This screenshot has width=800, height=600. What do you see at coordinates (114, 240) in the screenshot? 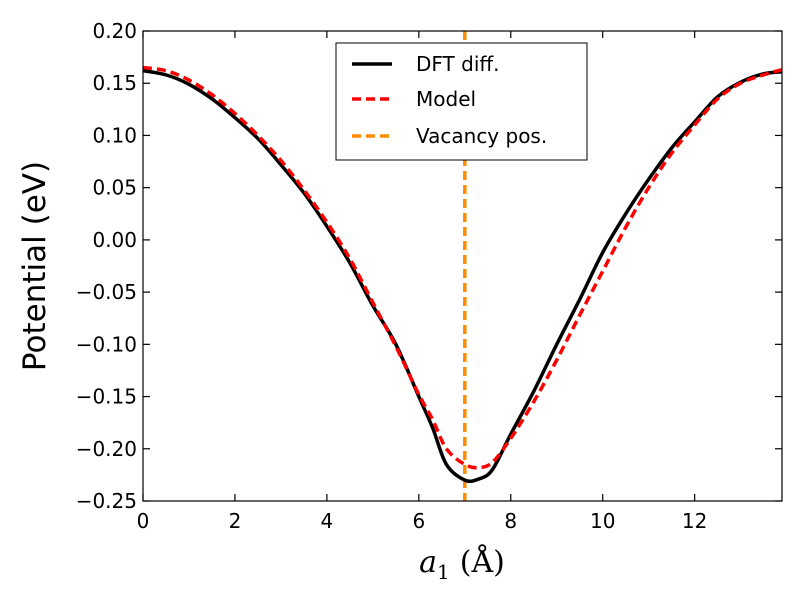
I see `y-tick-label: 0.00` at bounding box center [114, 240].